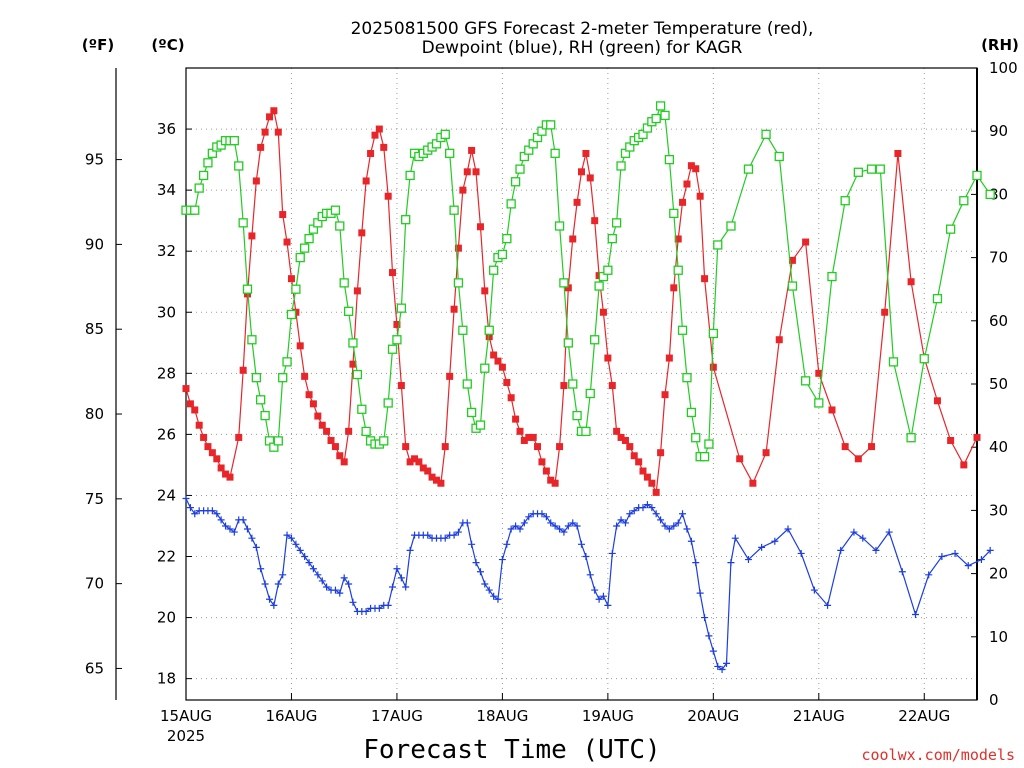  I want to click on x-tick-label: 21AUG, so click(819, 716).